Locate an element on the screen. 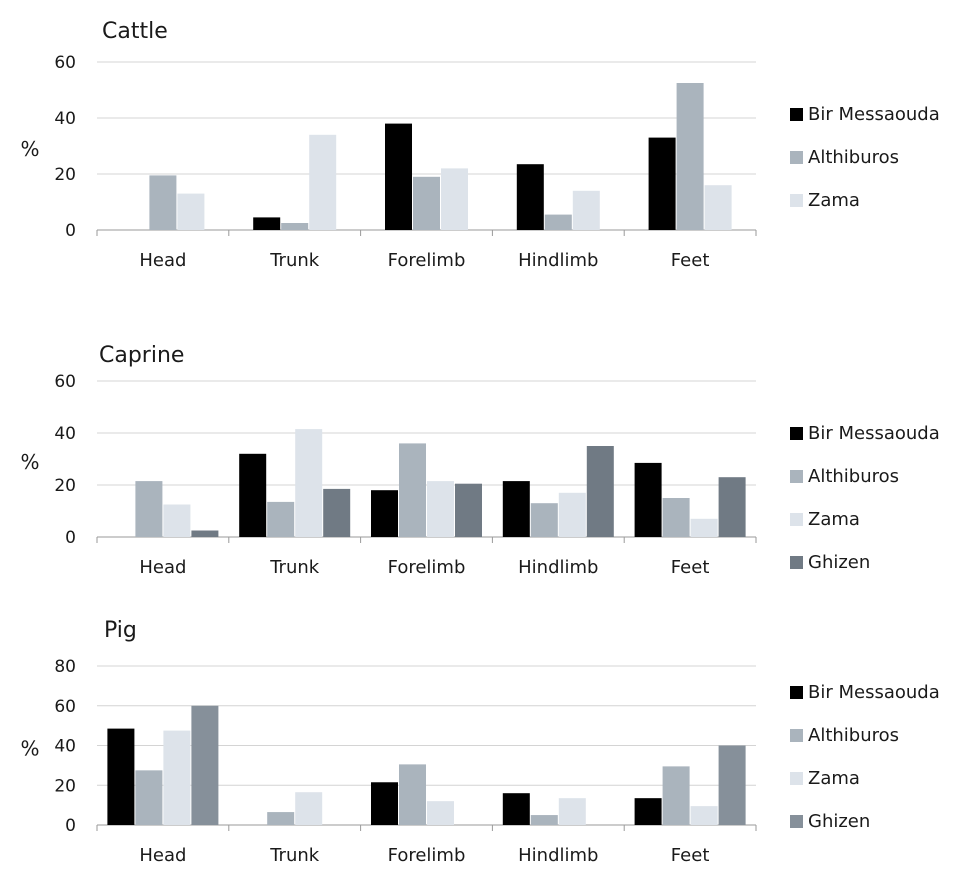  y-tick-label: 80 is located at coordinates (65, 667).